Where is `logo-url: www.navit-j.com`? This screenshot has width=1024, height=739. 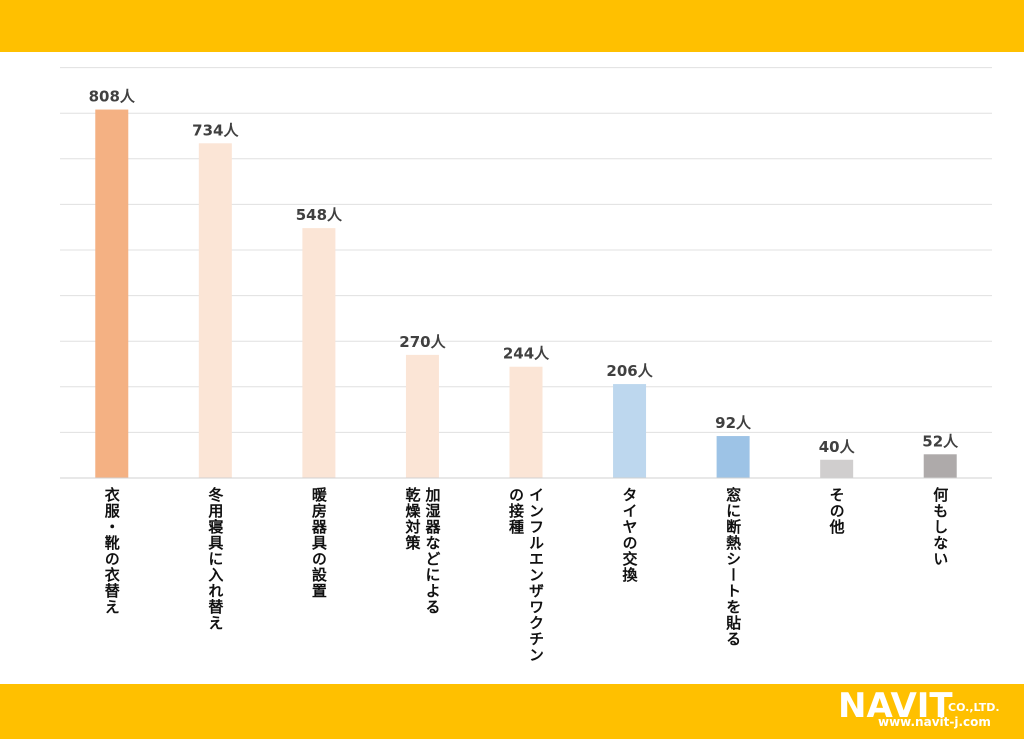 logo-url: www.navit-j.com is located at coordinates (934, 722).